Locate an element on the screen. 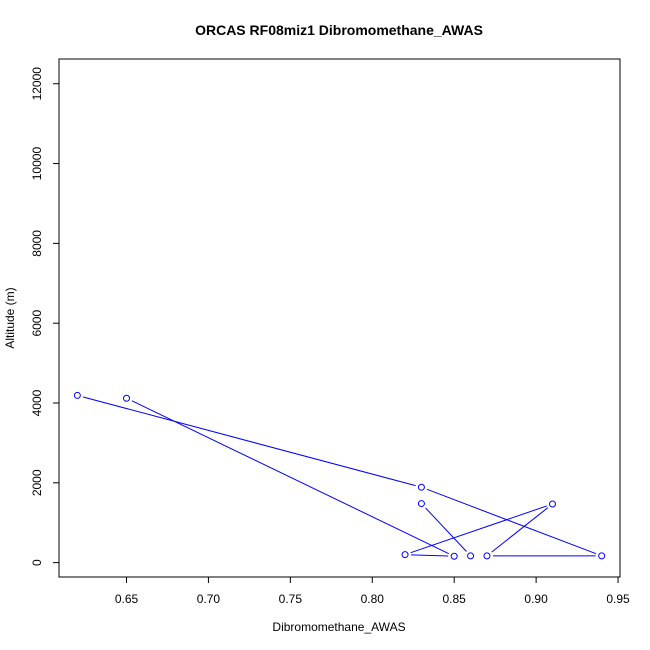  x-tick-label: 0.80 is located at coordinates (373, 599).